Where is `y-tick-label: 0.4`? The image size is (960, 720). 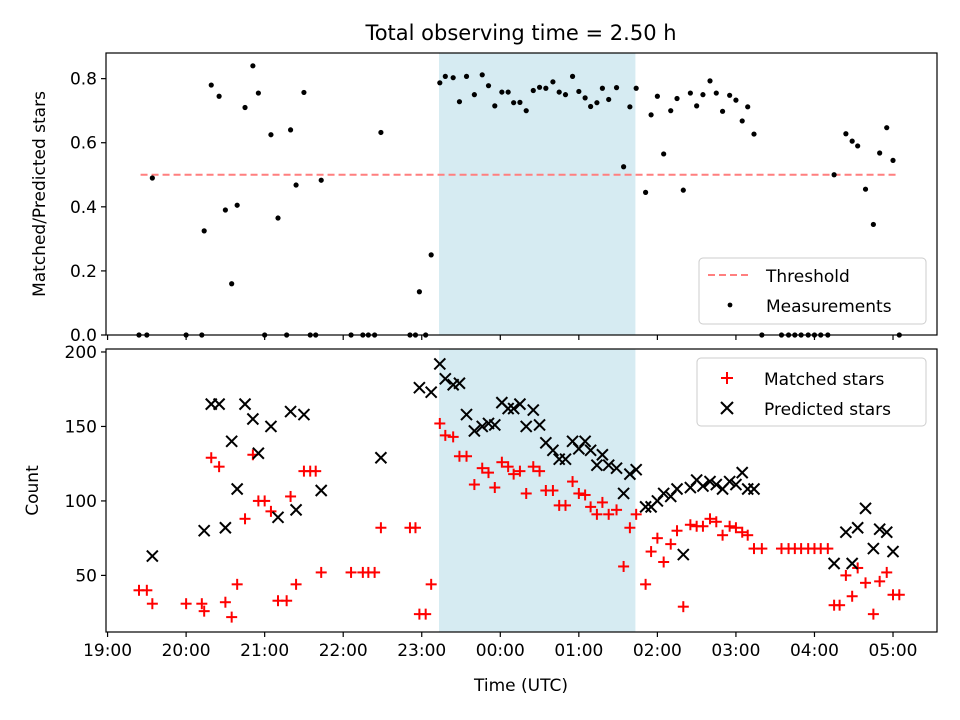
y-tick-label: 0.4 is located at coordinates (83, 208).